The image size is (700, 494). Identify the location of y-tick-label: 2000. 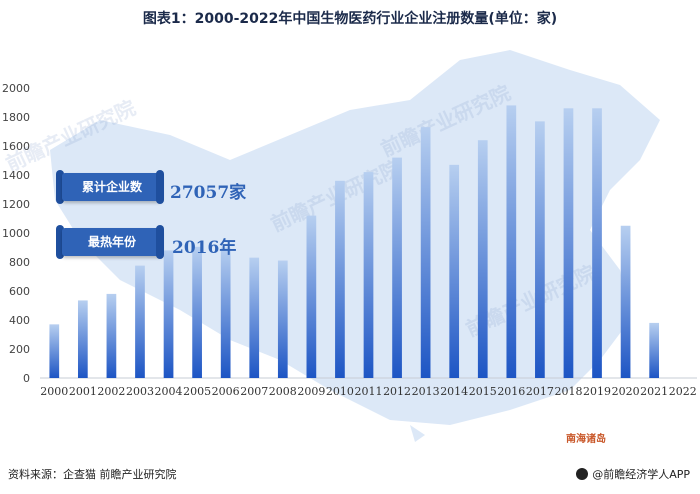
(16, 88).